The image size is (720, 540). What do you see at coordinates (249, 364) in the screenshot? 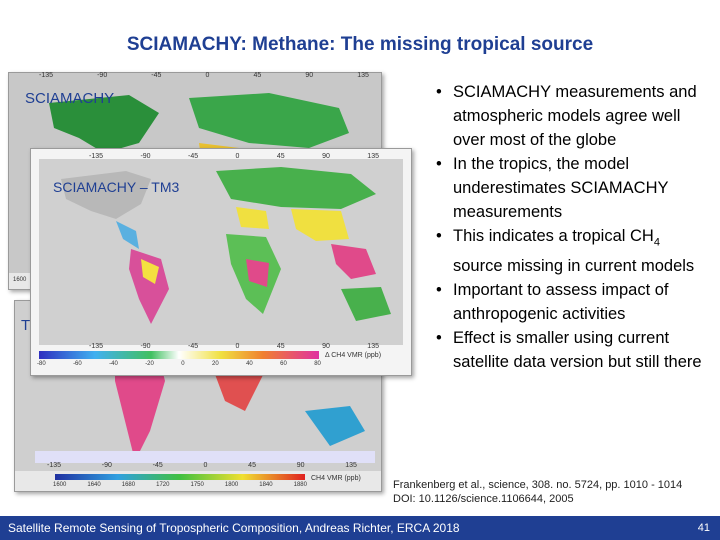
I see `tick-label: 40` at bounding box center [249, 364].